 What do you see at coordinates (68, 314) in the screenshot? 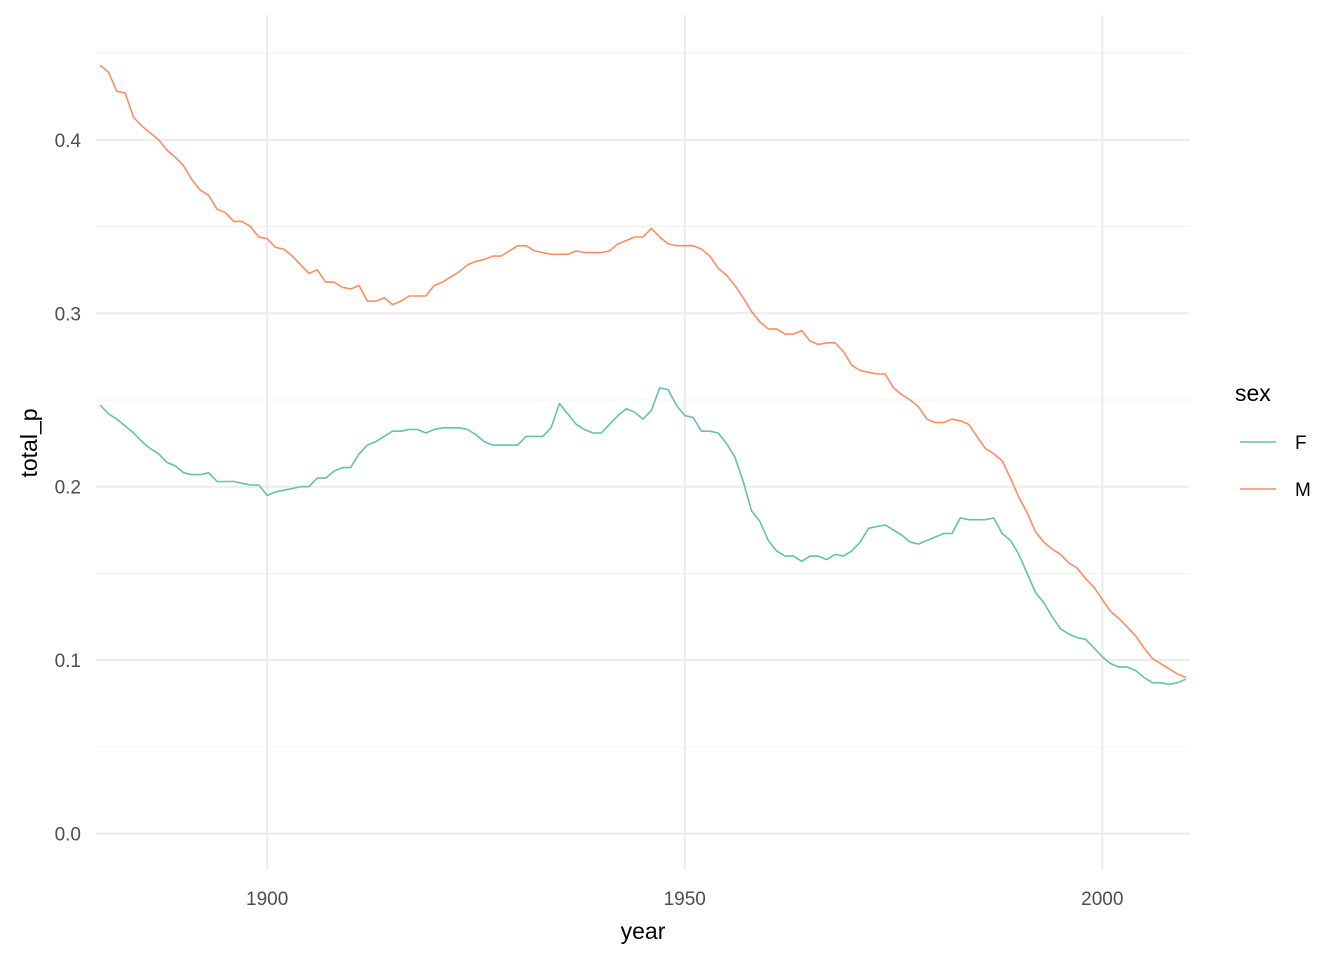
I see `y-tick-label: 0.3` at bounding box center [68, 314].